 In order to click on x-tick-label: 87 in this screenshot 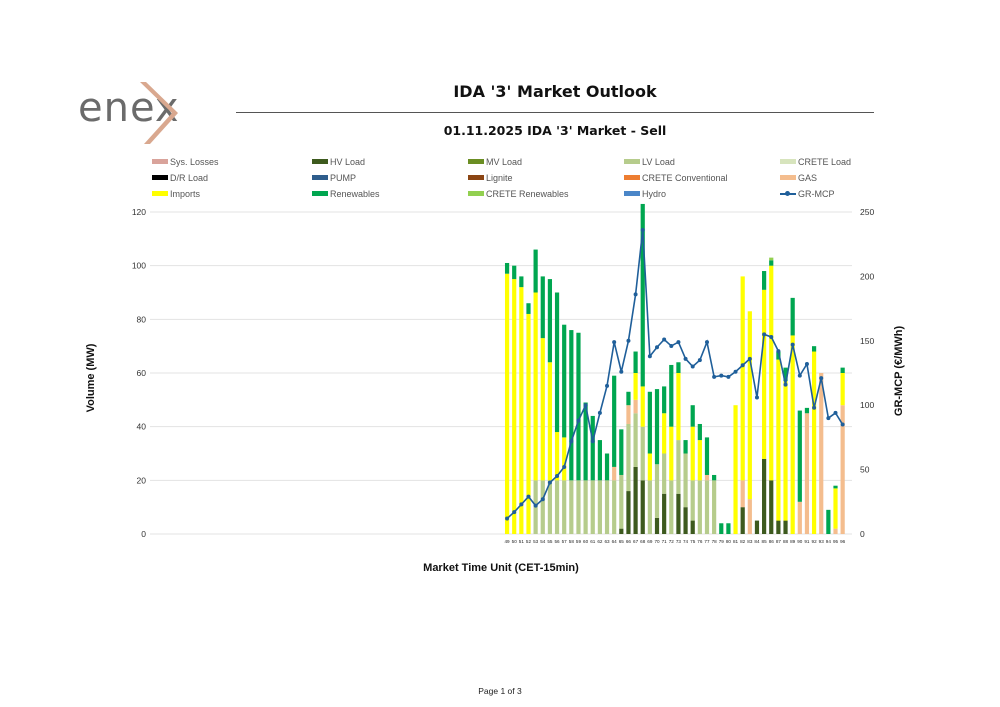, I will do `click(779, 541)`.